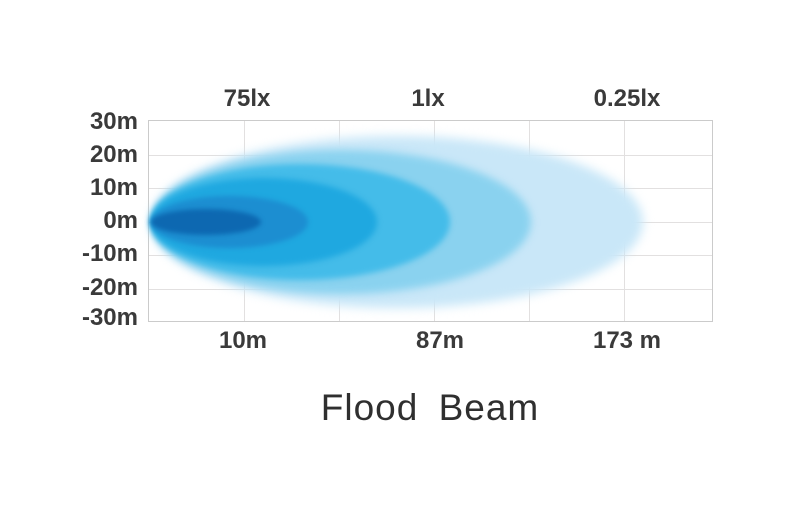 The height and width of the screenshot is (528, 800). Describe the element at coordinates (113, 187) in the screenshot. I see `left-axis-tick-10m: 10m` at that location.